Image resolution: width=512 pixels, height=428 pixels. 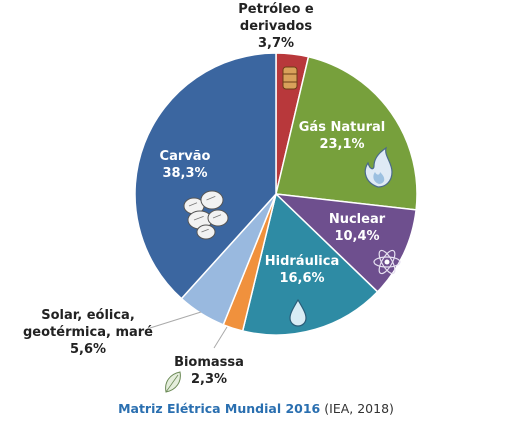 I want to click on slice-label-petroleo-e-derivados: Petróleo e derivados 3,7%, so click(x=276, y=26).